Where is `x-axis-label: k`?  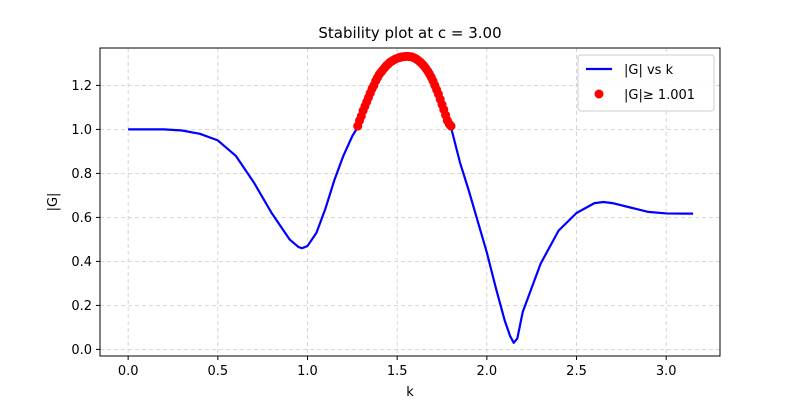 x-axis-label: k is located at coordinates (410, 392).